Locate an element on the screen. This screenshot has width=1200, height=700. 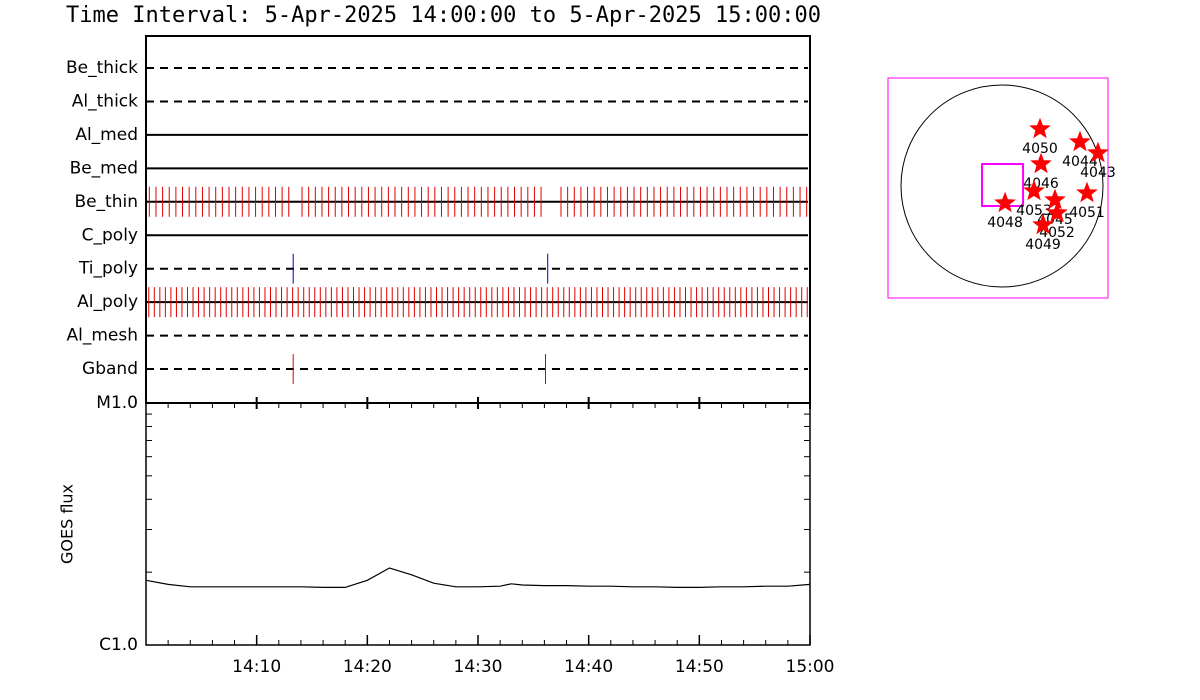
filter-label: Al_poly is located at coordinates (107, 302).